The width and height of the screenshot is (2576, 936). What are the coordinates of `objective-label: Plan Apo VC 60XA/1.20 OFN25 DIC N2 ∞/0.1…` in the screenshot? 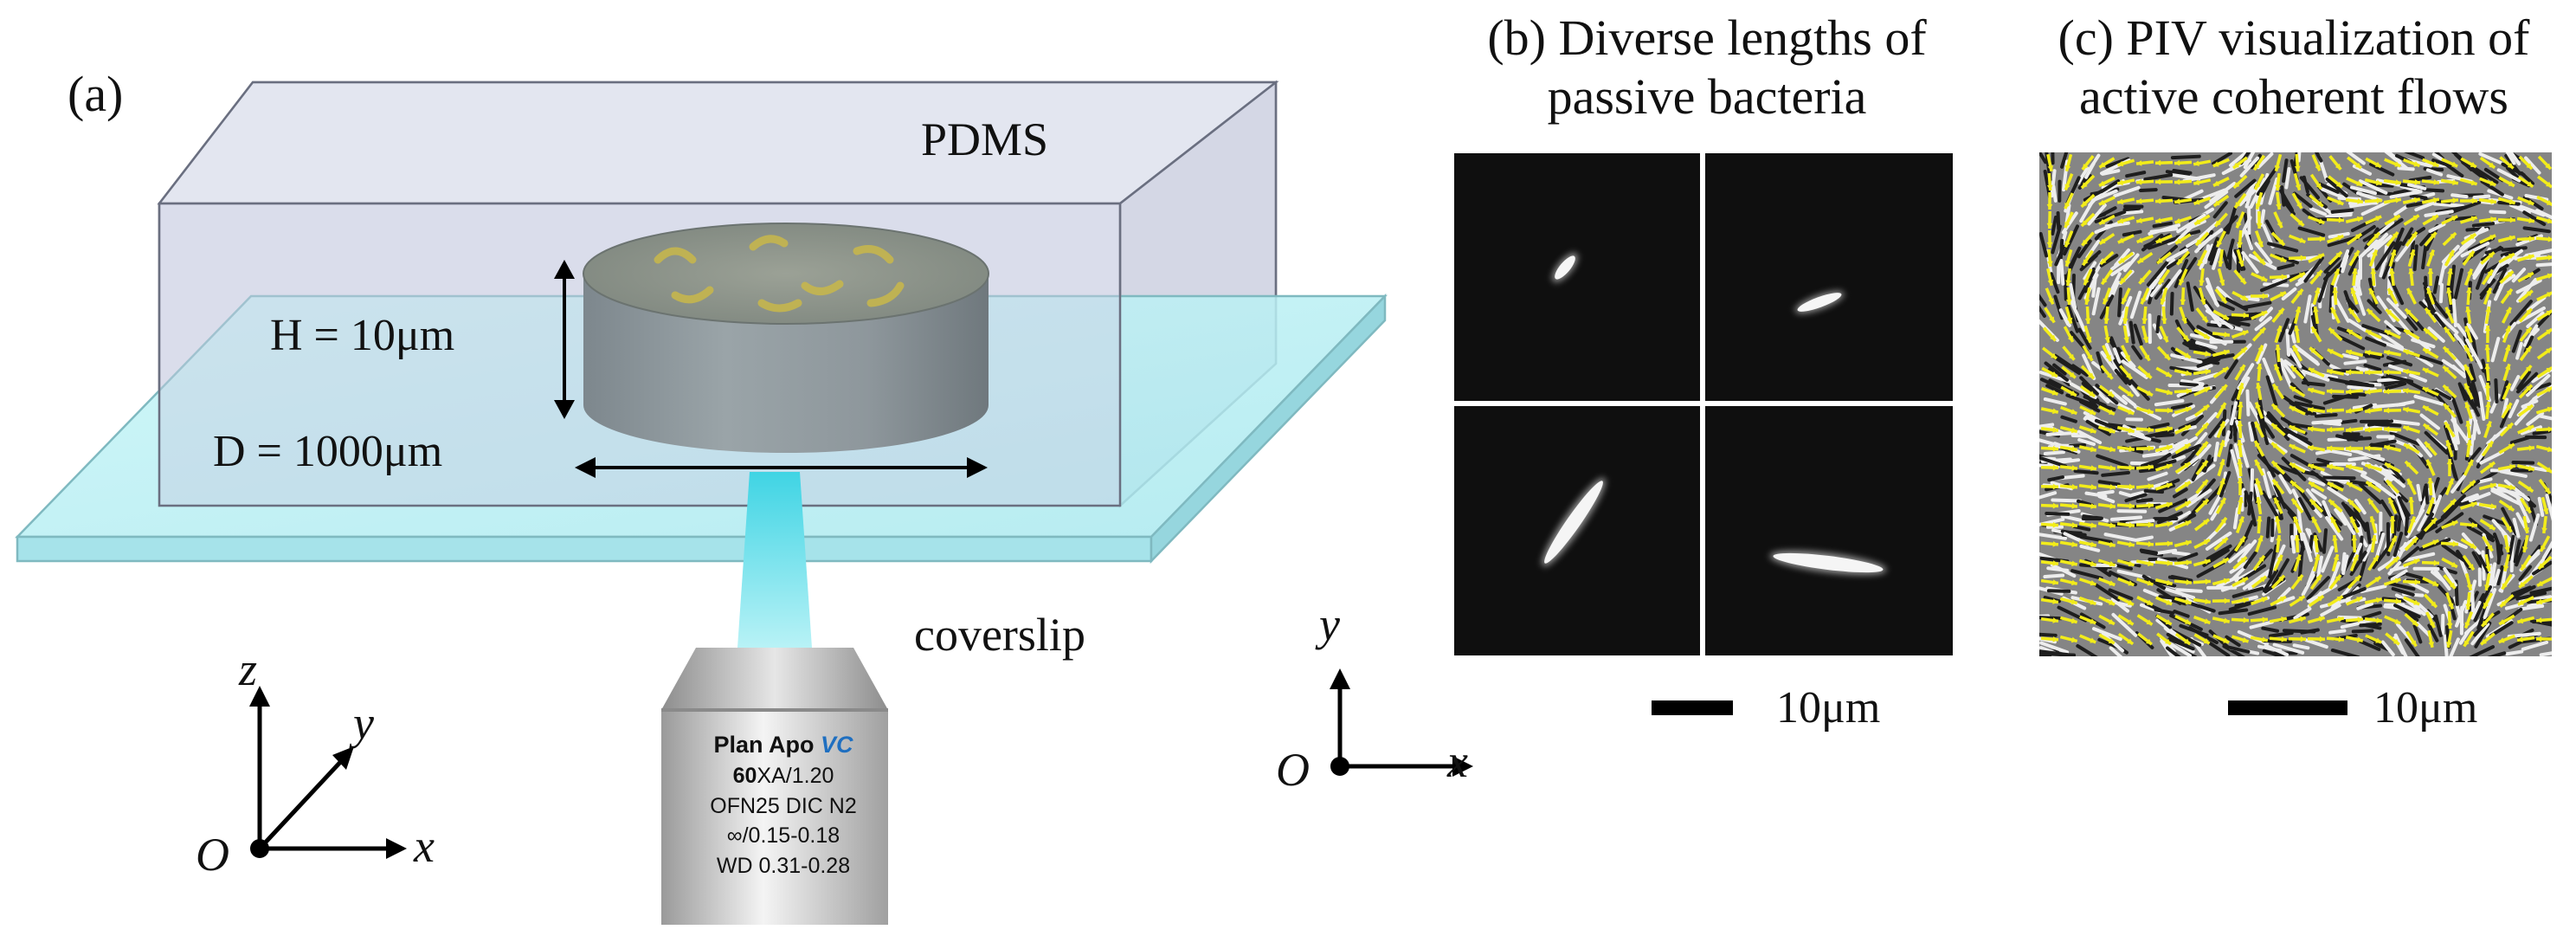 It's located at (783, 801).